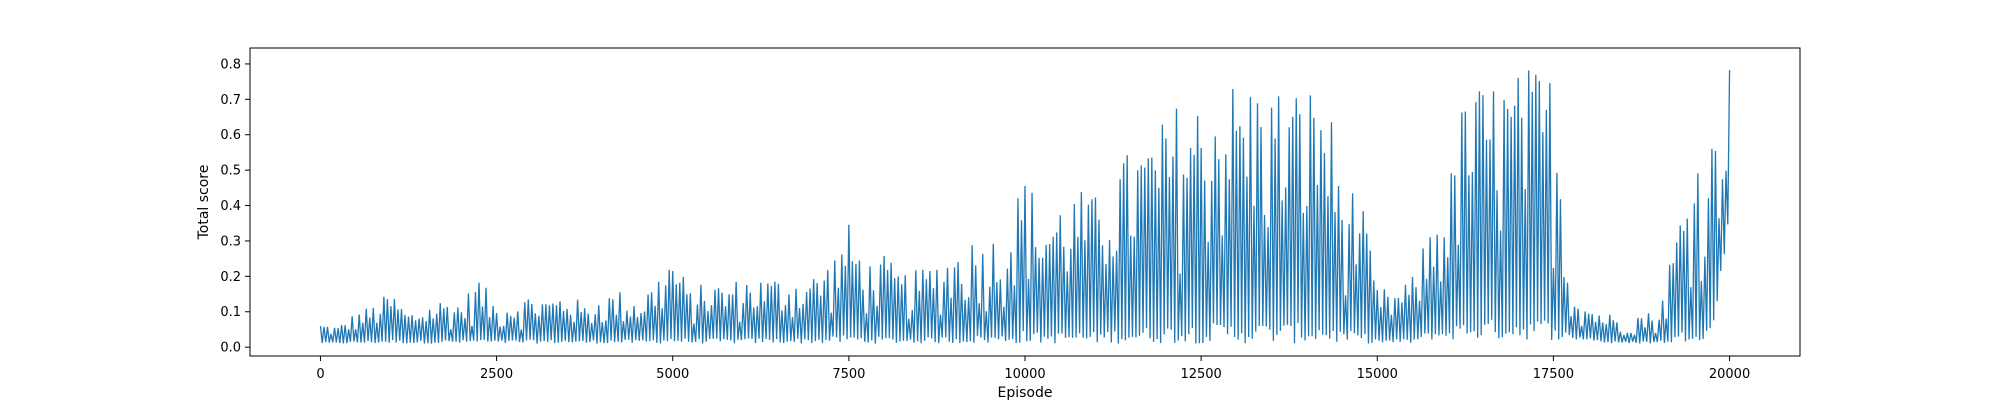 The image size is (2000, 405). I want to click on y-tick-label: 0.7, so click(230, 100).